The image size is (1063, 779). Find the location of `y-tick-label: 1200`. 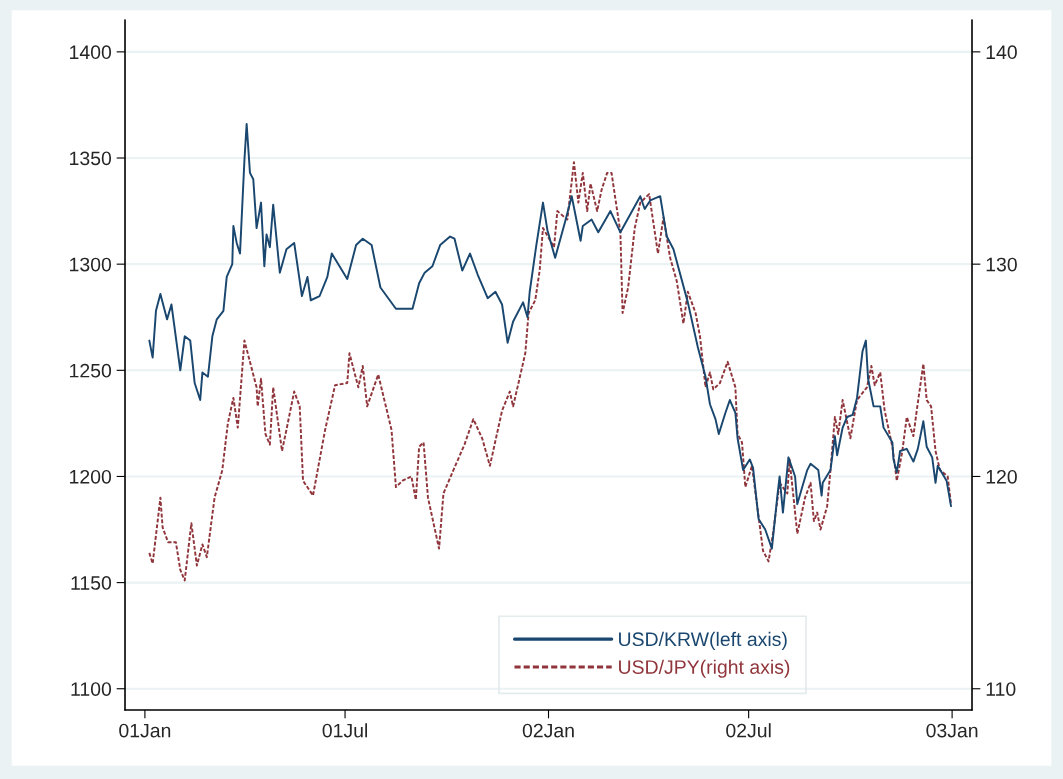

y-tick-label: 1200 is located at coordinates (91, 476).